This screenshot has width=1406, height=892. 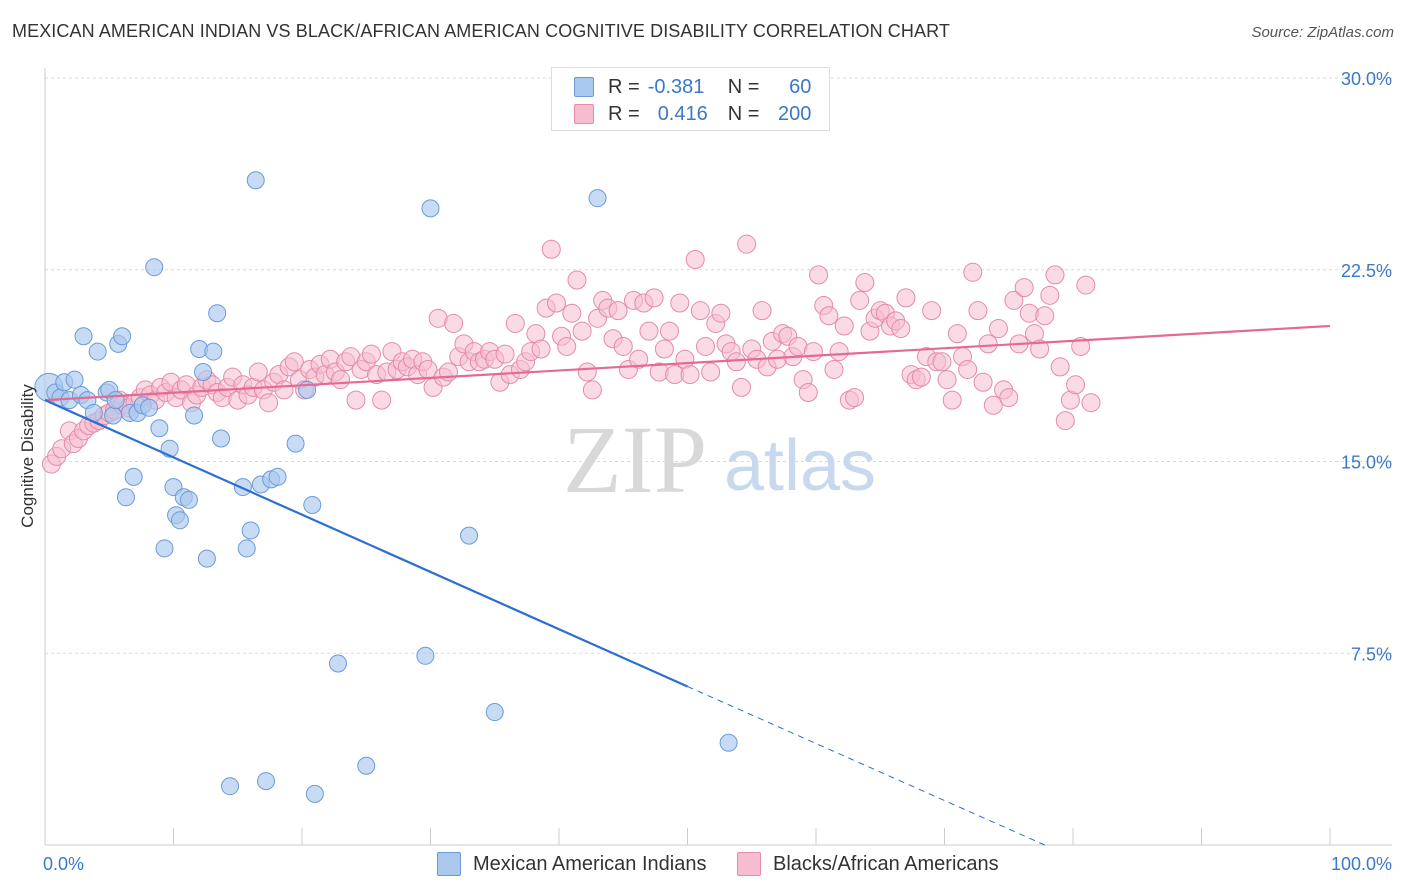 I want to click on legend-item-blacks-african-americans: Blacks/African Americans, so click(x=868, y=864).